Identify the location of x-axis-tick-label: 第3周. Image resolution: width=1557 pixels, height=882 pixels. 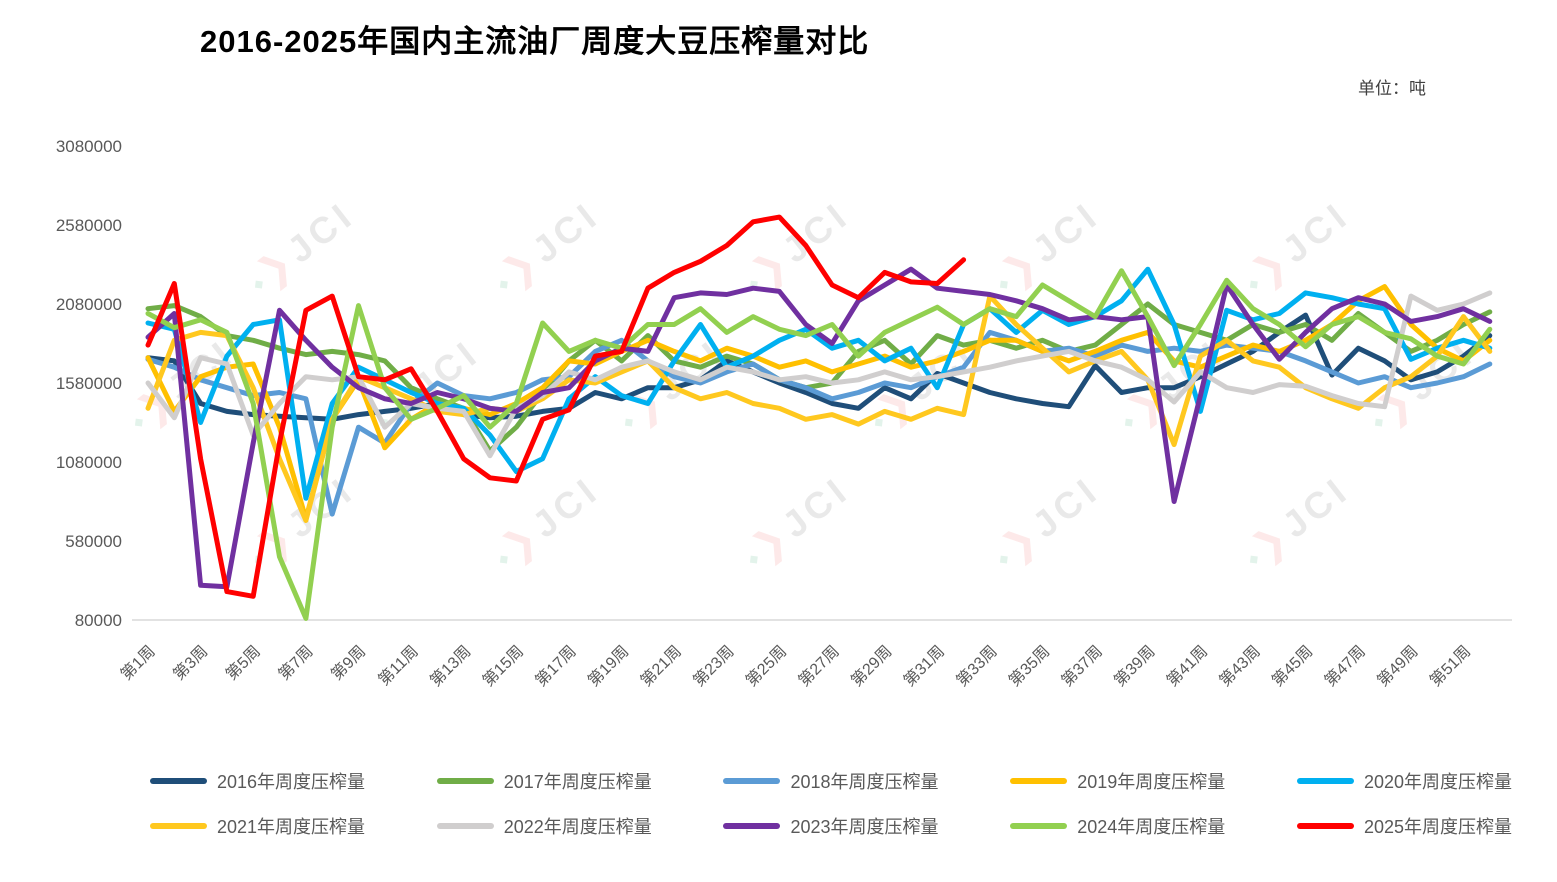
(191, 663).